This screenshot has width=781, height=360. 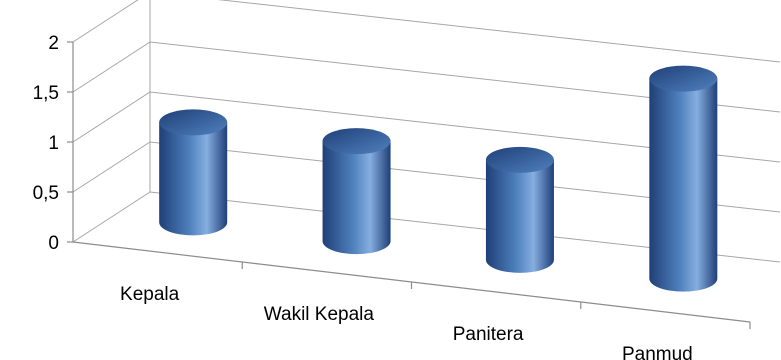 I want to click on y-tick-label-1: 0,5, so click(x=46, y=193).